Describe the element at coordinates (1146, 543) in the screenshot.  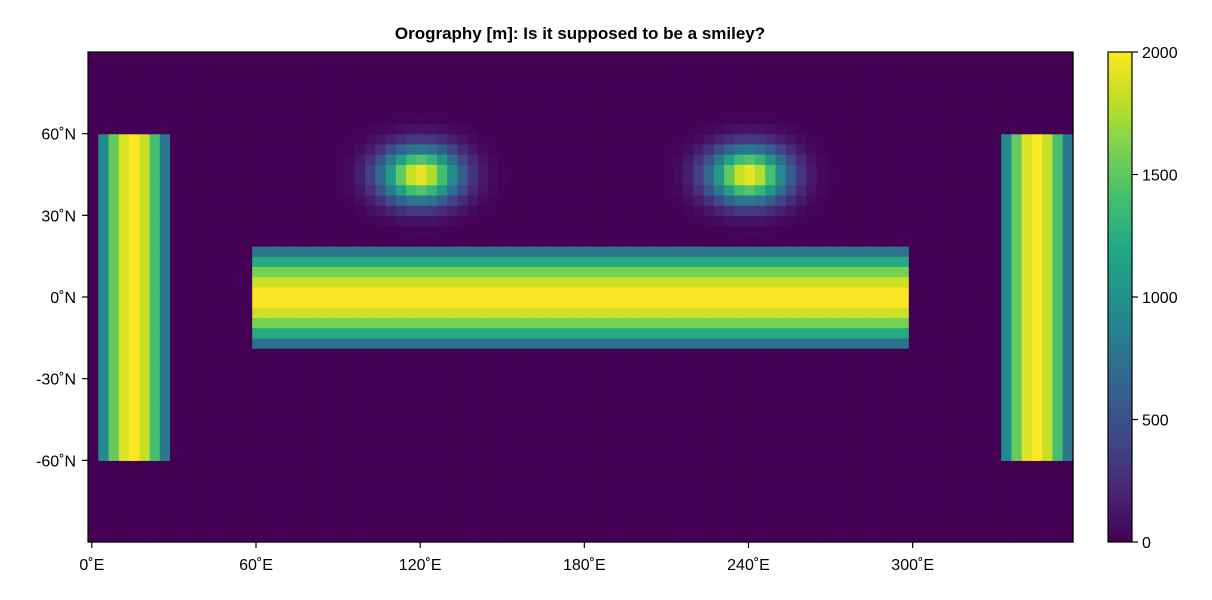
I see `colorbar-tick-label: 0` at that location.